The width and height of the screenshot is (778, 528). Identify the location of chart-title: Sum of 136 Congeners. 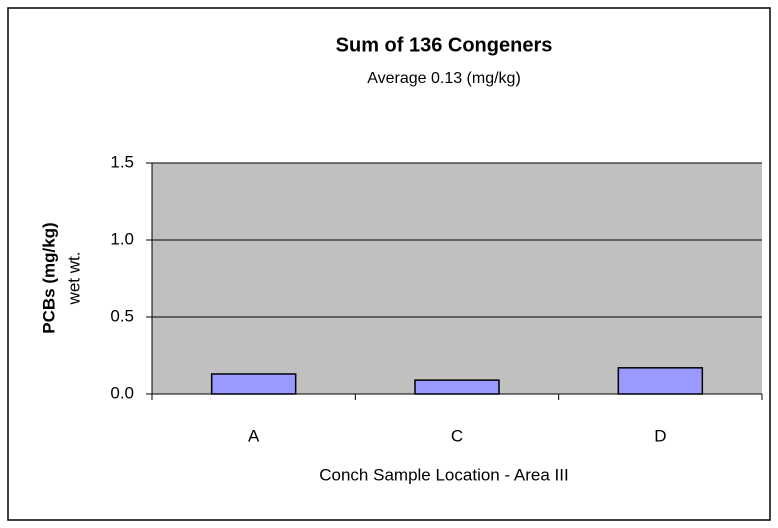
(444, 45).